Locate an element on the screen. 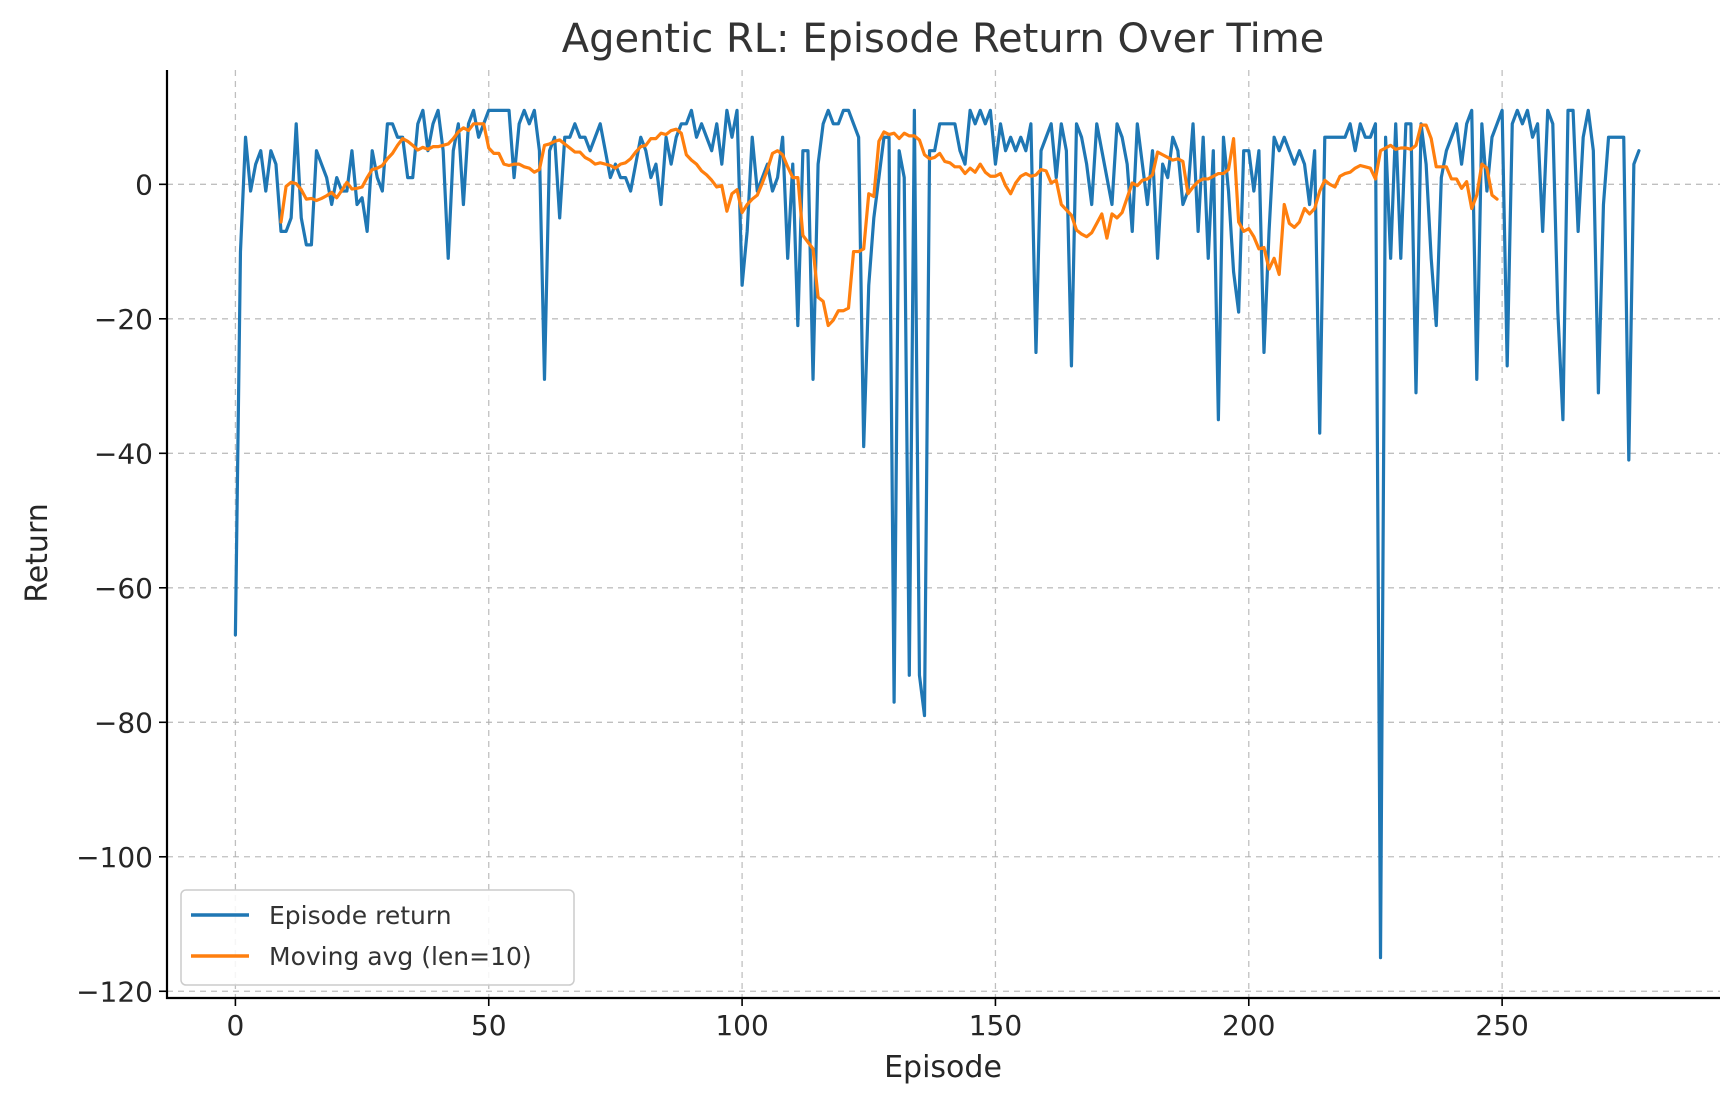  x-tick-label: 100 is located at coordinates (741, 1025).